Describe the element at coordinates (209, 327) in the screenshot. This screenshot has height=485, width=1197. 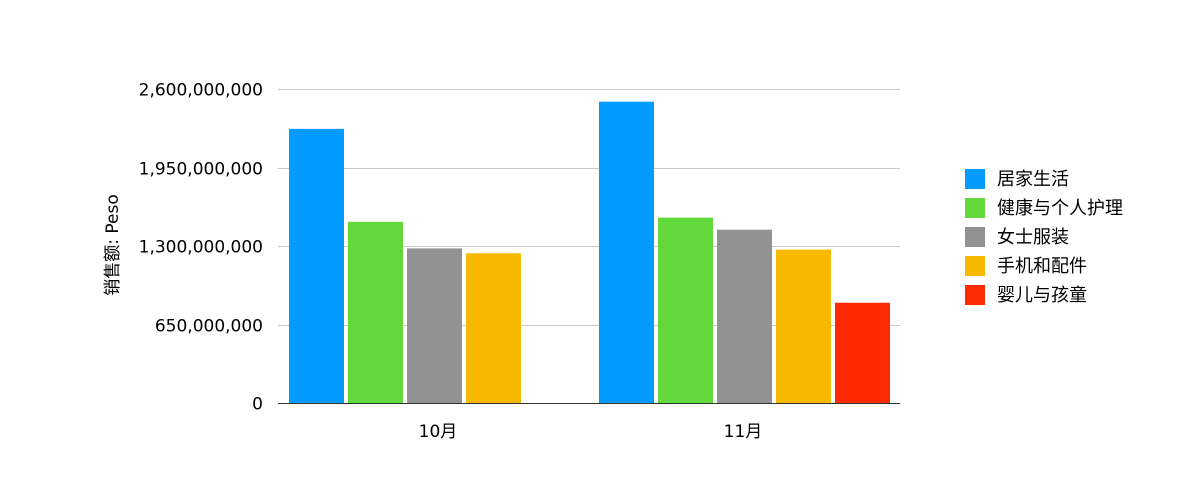
I see `y-tick-label: 650,000,000` at that location.